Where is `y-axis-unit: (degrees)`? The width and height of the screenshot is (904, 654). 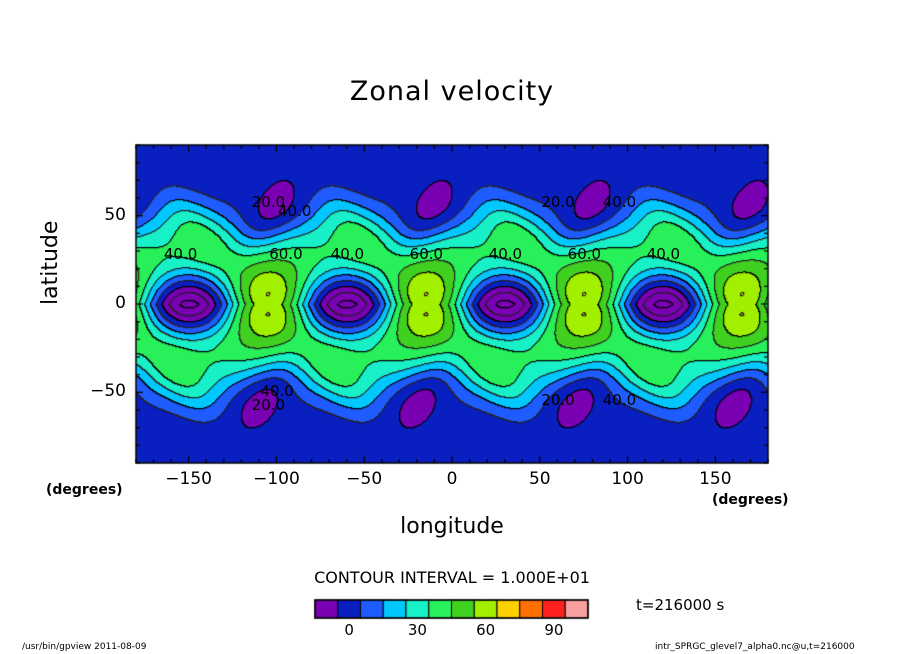
y-axis-unit: (degrees) is located at coordinates (750, 500).